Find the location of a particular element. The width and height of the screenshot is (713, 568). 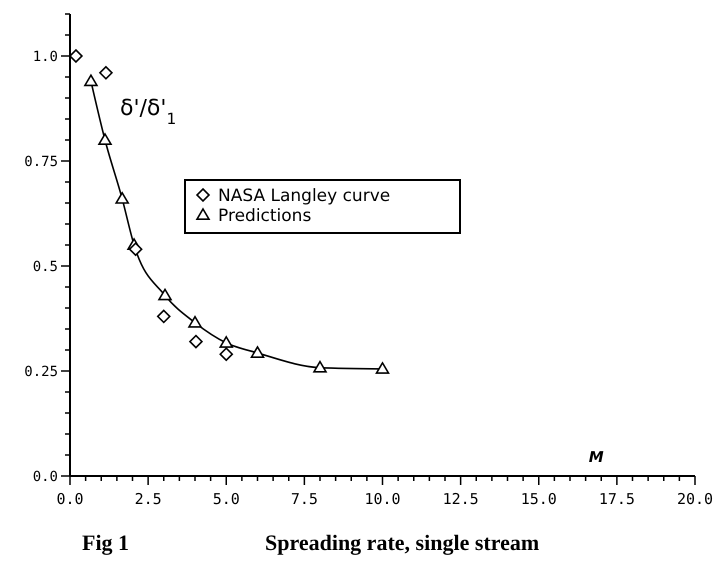

legend-label: NASA Langley curve is located at coordinates (304, 196).